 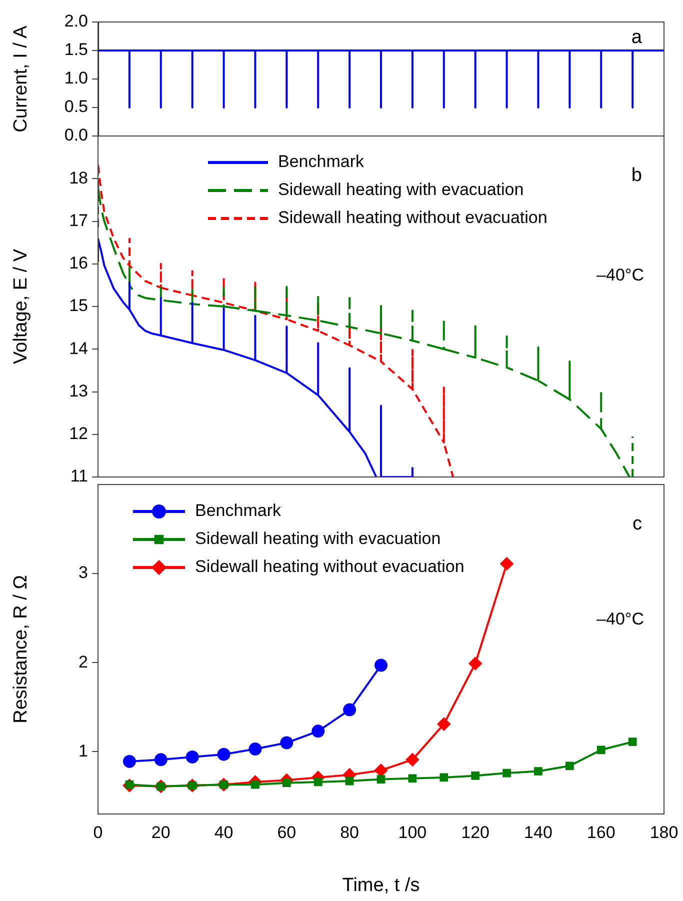 What do you see at coordinates (538, 832) in the screenshot?
I see `x-tick-label: 140` at bounding box center [538, 832].